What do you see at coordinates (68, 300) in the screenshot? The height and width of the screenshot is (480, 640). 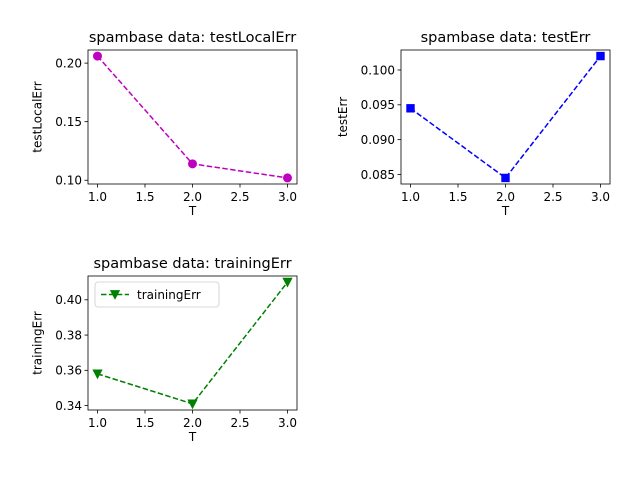 I see `y-tick-label: 0.40` at bounding box center [68, 300].